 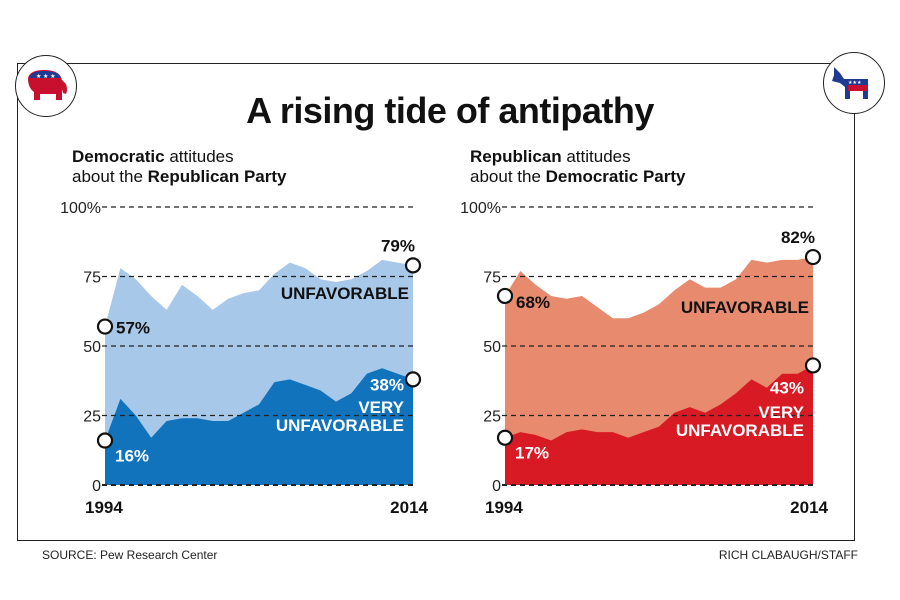 What do you see at coordinates (133, 328) in the screenshot?
I see `start-unfavorable-label: 57%` at bounding box center [133, 328].